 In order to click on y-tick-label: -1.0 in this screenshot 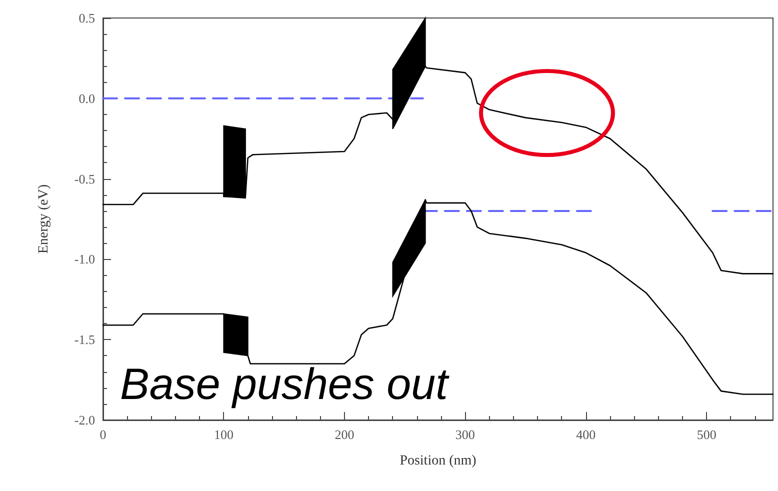, I will do `click(84, 259)`.